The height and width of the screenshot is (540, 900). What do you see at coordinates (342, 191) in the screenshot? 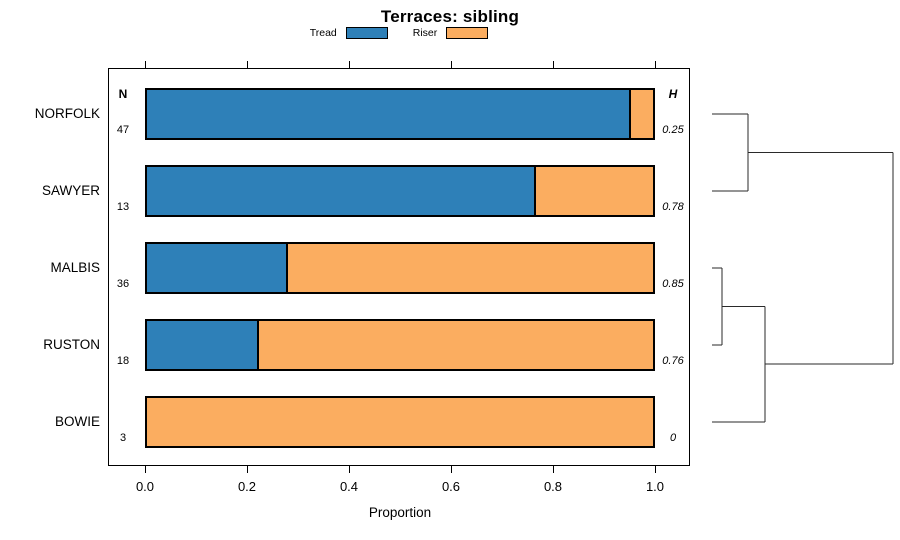
I see `tread-segment-sawyer` at bounding box center [342, 191].